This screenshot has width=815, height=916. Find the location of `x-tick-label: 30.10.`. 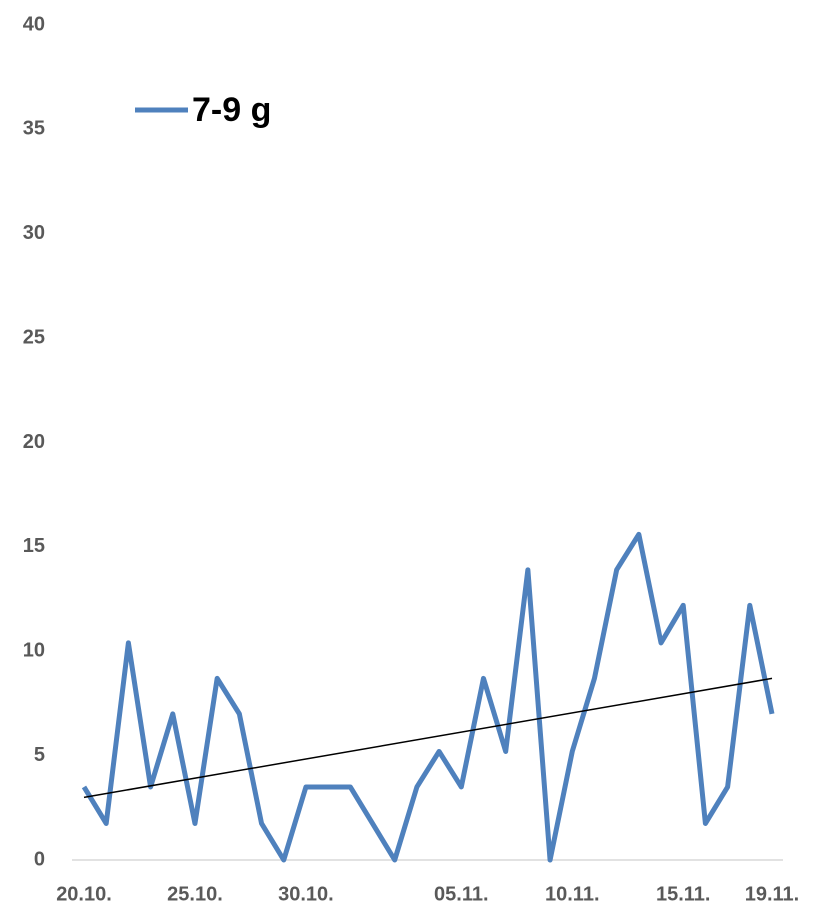

x-tick-label: 30.10. is located at coordinates (306, 894).